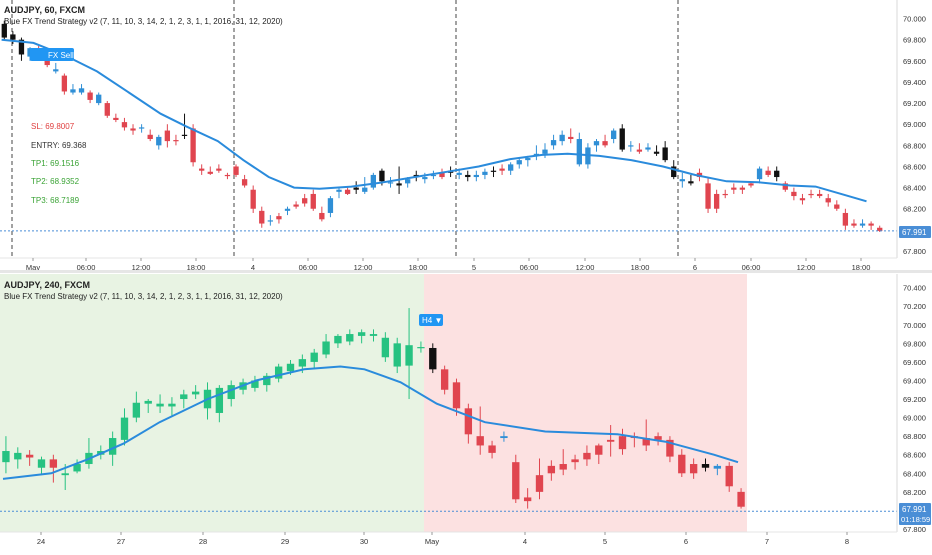 This screenshot has width=932, height=555. I want to click on price-tick-label: 68.200, so click(914, 492).